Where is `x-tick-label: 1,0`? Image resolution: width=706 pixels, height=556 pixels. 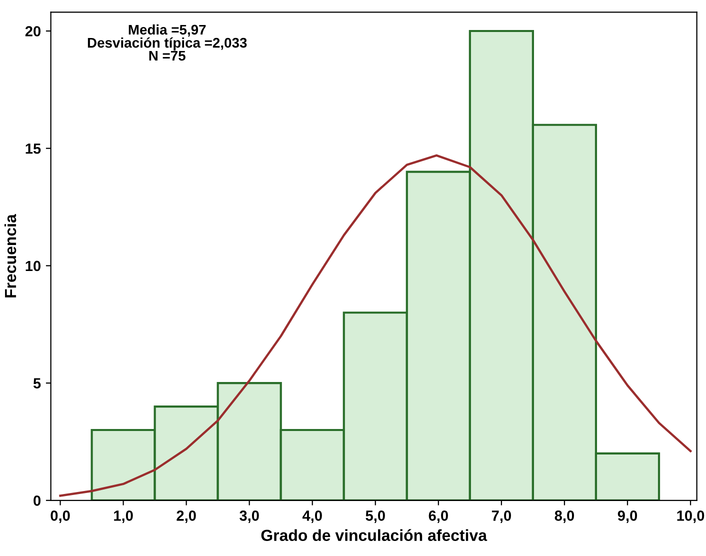 x-tick-label: 1,0 is located at coordinates (123, 516).